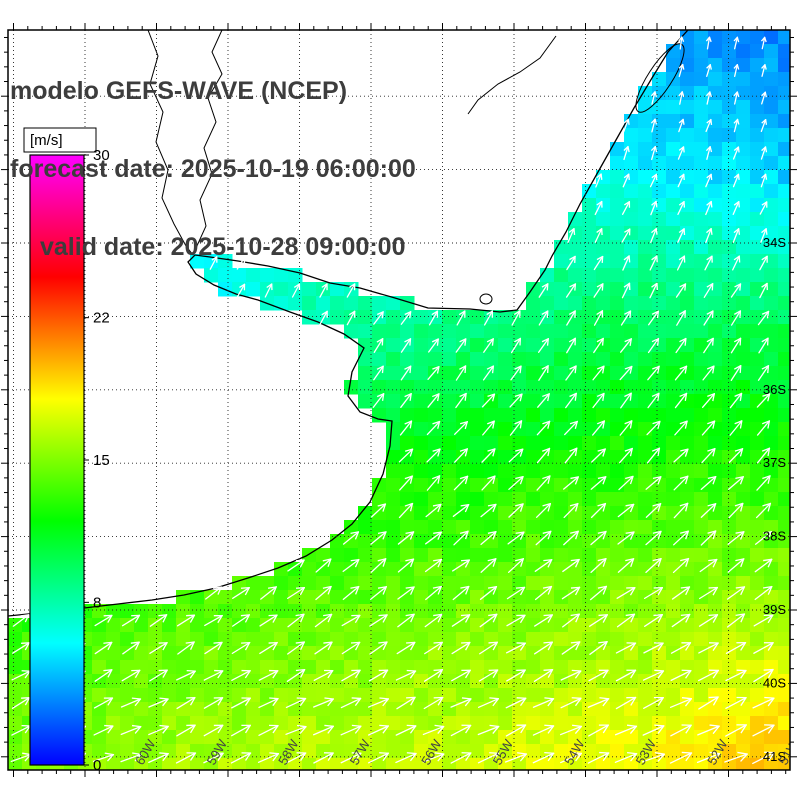 The height and width of the screenshot is (800, 800). I want to click on lat-label: 34S, so click(774, 242).